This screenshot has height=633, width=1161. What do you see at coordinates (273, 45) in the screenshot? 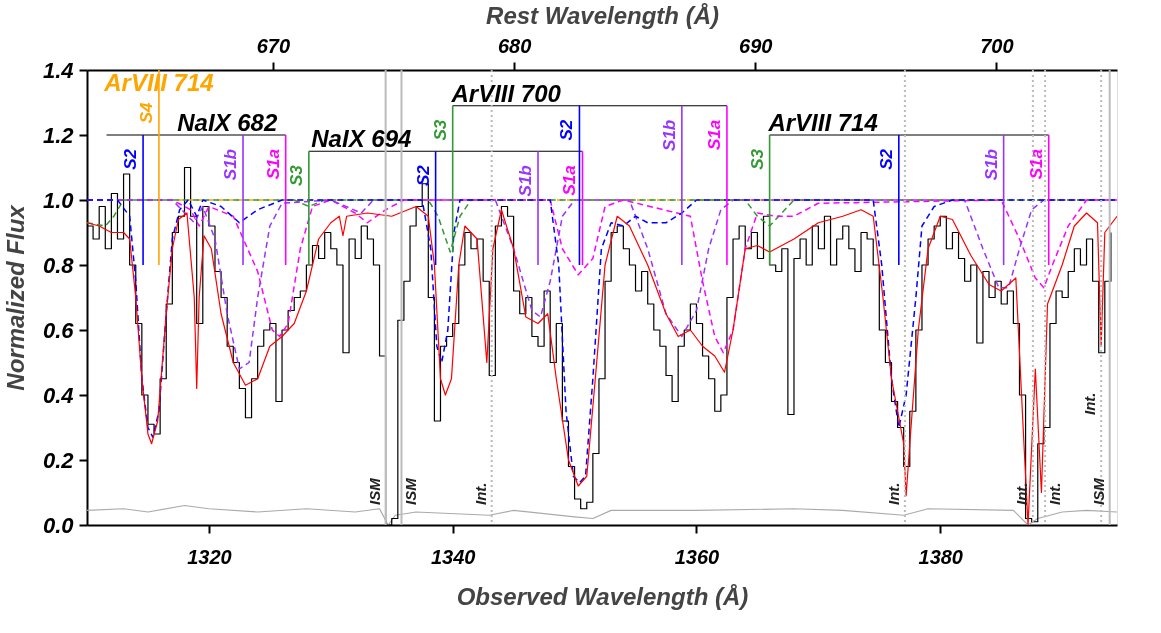
I see `x2-tick-label: 670` at bounding box center [273, 45].